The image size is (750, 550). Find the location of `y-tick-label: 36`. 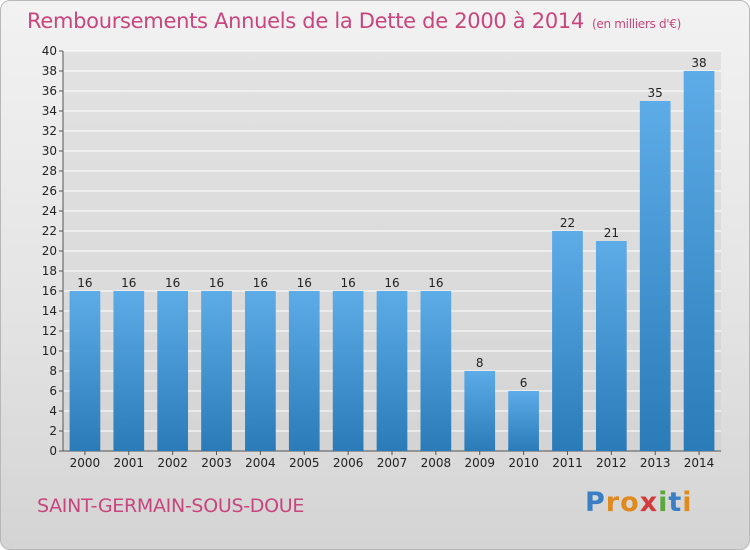

y-tick-label: 36 is located at coordinates (49, 91).